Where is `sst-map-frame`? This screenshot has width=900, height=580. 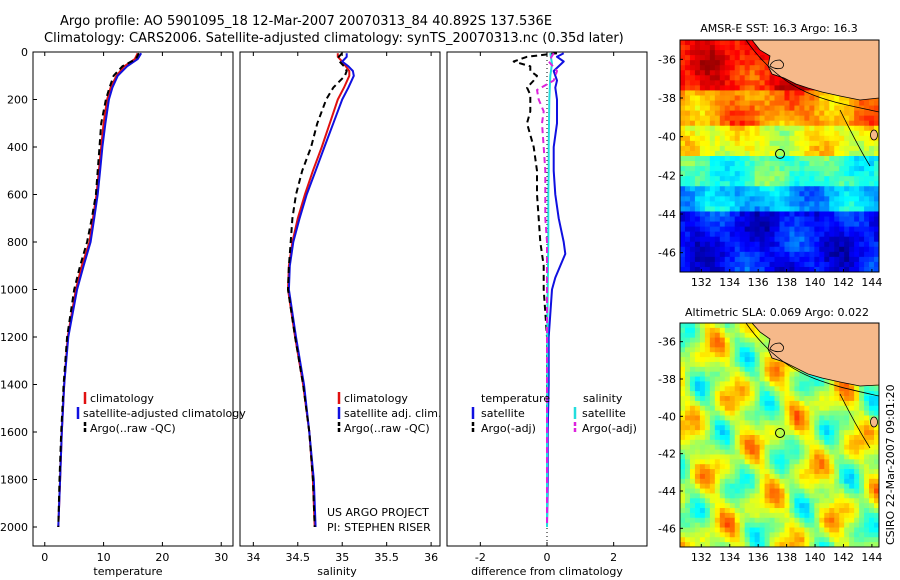
sst-map-frame is located at coordinates (779, 156).